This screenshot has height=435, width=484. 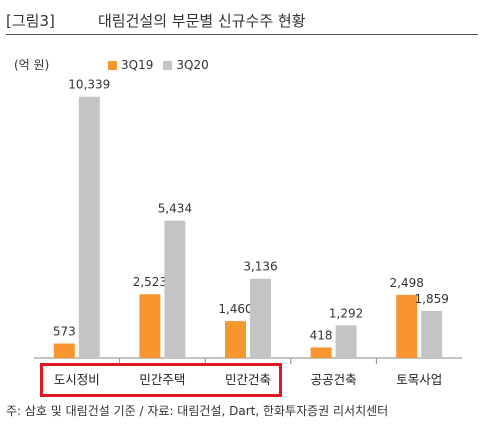 I want to click on unit-label: (억 원), so click(x=32, y=65).